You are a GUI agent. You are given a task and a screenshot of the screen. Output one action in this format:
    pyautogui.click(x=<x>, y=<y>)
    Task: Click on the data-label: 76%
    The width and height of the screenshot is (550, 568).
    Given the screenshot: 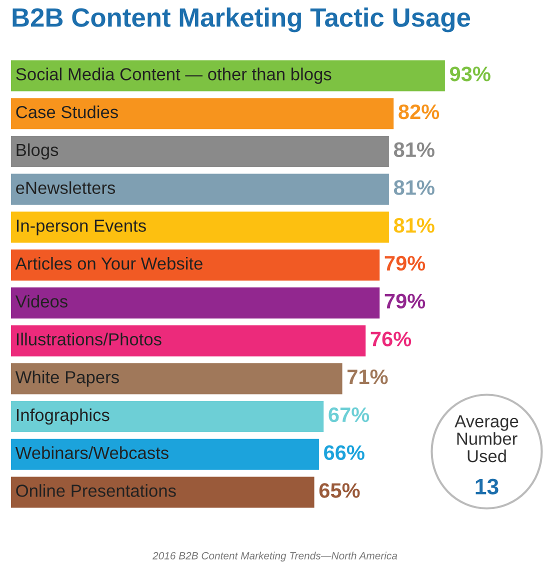 What is the action you would take?
    pyautogui.click(x=391, y=339)
    